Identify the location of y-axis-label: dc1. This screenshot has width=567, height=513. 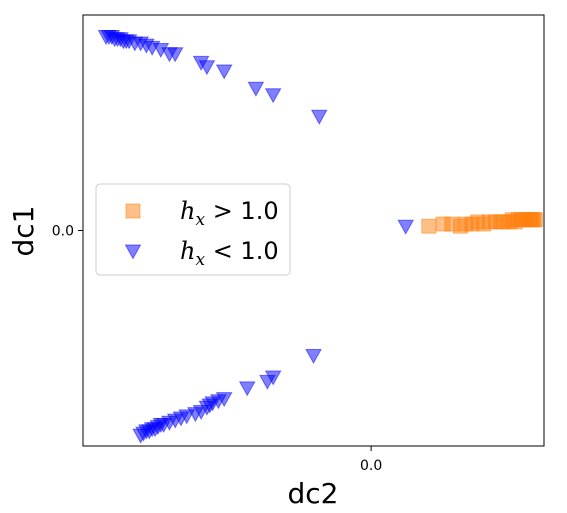
(23, 231).